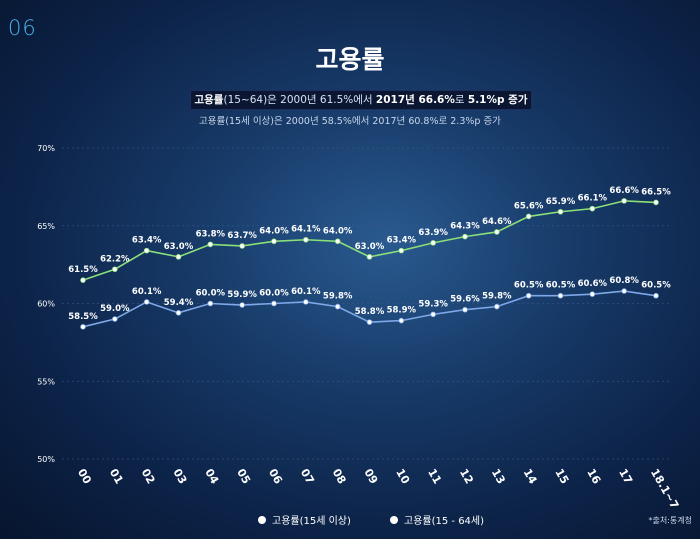  What do you see at coordinates (624, 191) in the screenshot?
I see `data-label: 66.6%` at bounding box center [624, 191].